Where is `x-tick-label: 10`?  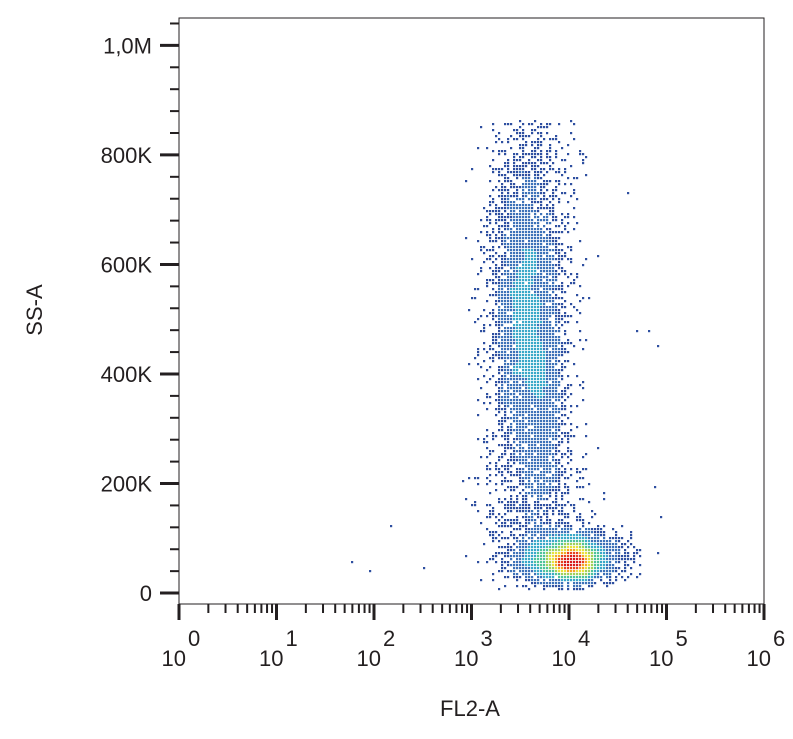
x-tick-label: 10 is located at coordinates (466, 658).